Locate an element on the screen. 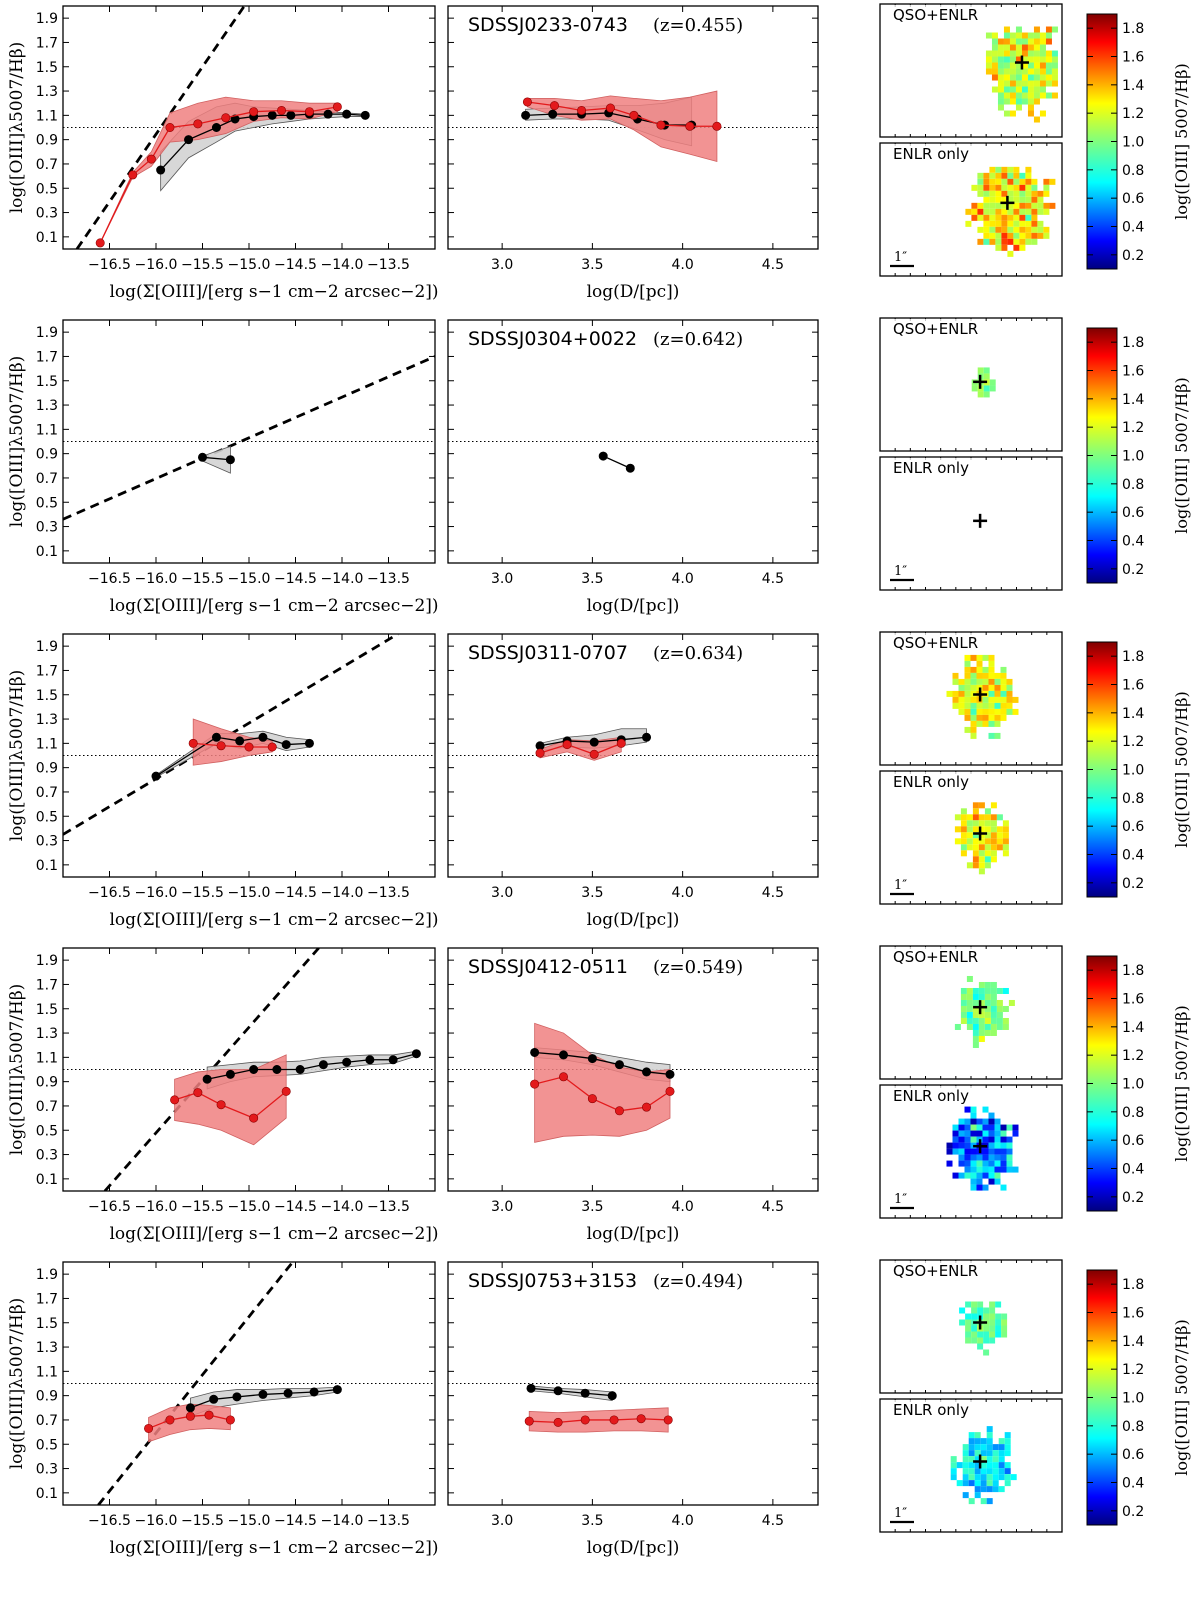 The height and width of the screenshot is (1599, 1200). mid-x-axis-label: log(D/[pc]) is located at coordinates (633, 292).